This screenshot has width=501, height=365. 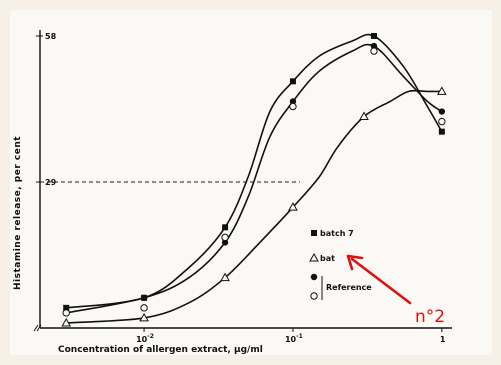 What do you see at coordinates (349, 287) in the screenshot?
I see `legend-label-reference: Reference` at bounding box center [349, 287].